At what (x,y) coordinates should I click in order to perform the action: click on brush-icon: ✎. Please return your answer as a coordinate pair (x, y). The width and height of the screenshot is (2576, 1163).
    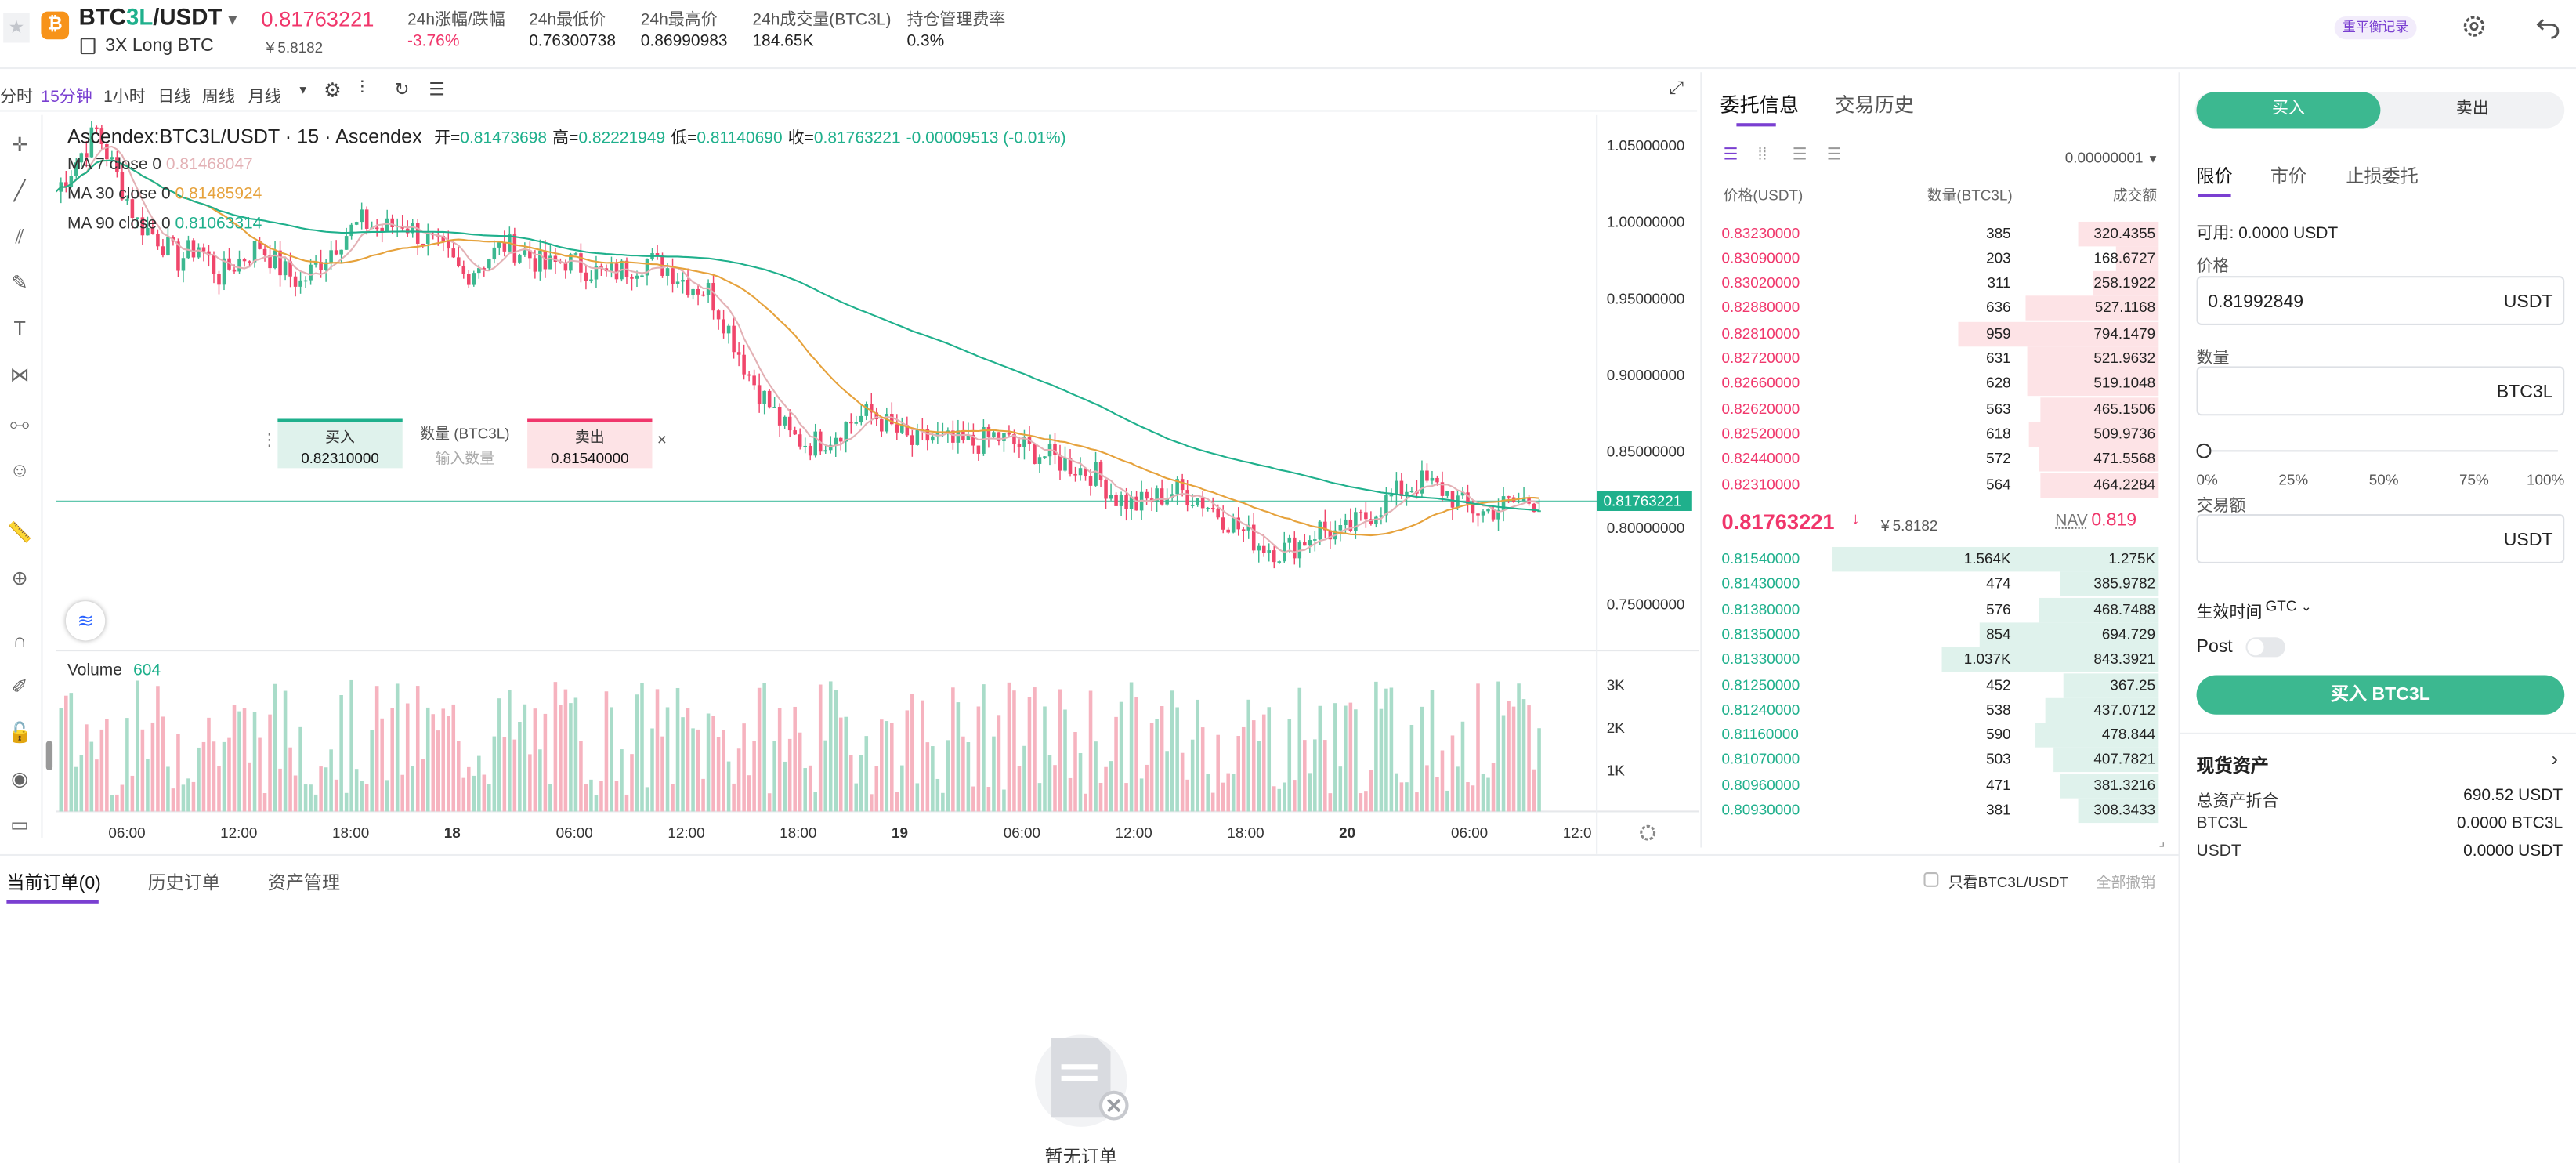
    Looking at the image, I should click on (20, 282).